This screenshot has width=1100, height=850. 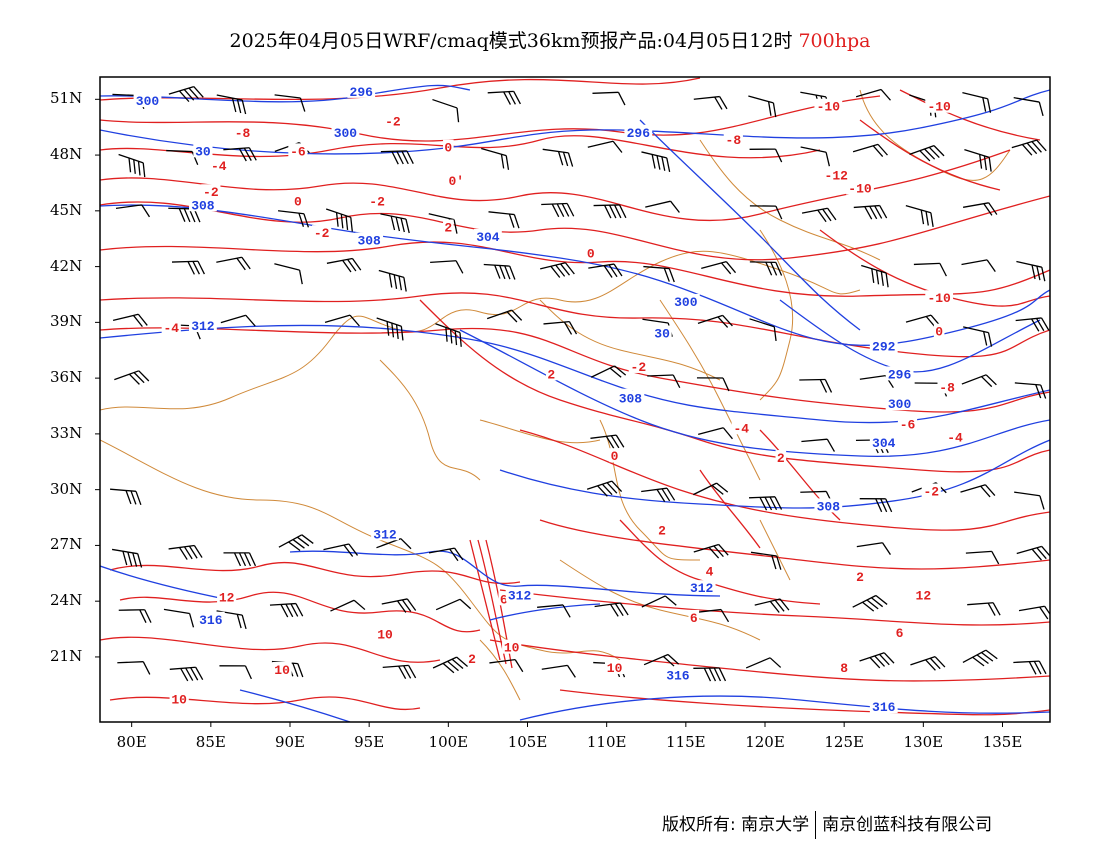 I want to click on lat-tick-label: 36N, so click(x=66, y=377).